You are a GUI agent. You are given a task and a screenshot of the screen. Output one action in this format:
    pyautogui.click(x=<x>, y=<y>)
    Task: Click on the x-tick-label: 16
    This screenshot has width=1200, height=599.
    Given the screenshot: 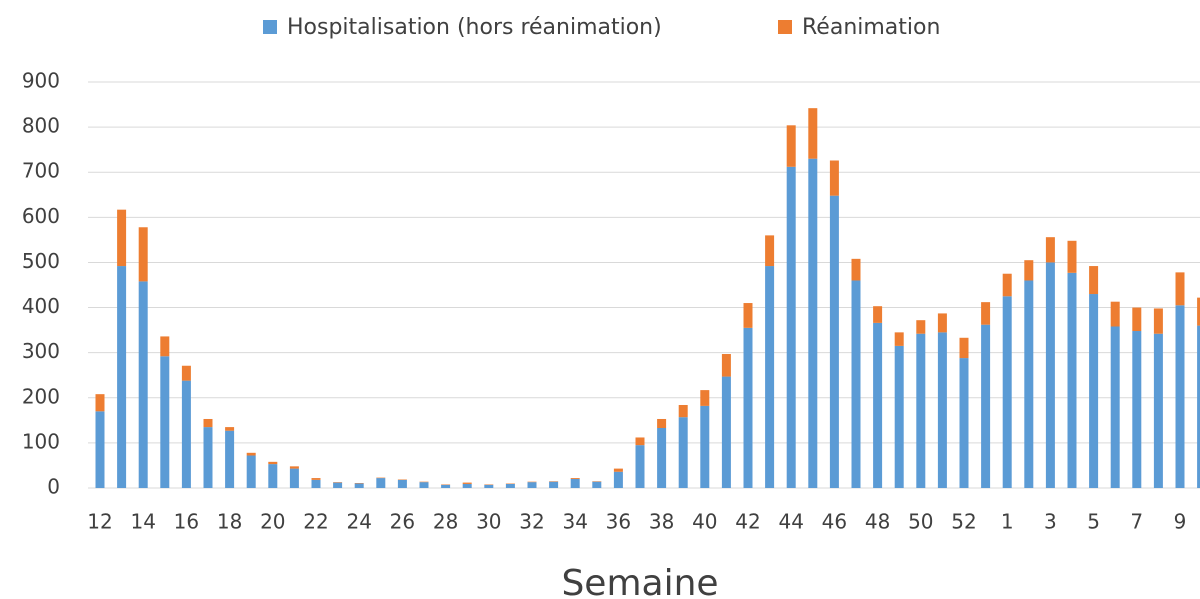 What is the action you would take?
    pyautogui.click(x=186, y=522)
    